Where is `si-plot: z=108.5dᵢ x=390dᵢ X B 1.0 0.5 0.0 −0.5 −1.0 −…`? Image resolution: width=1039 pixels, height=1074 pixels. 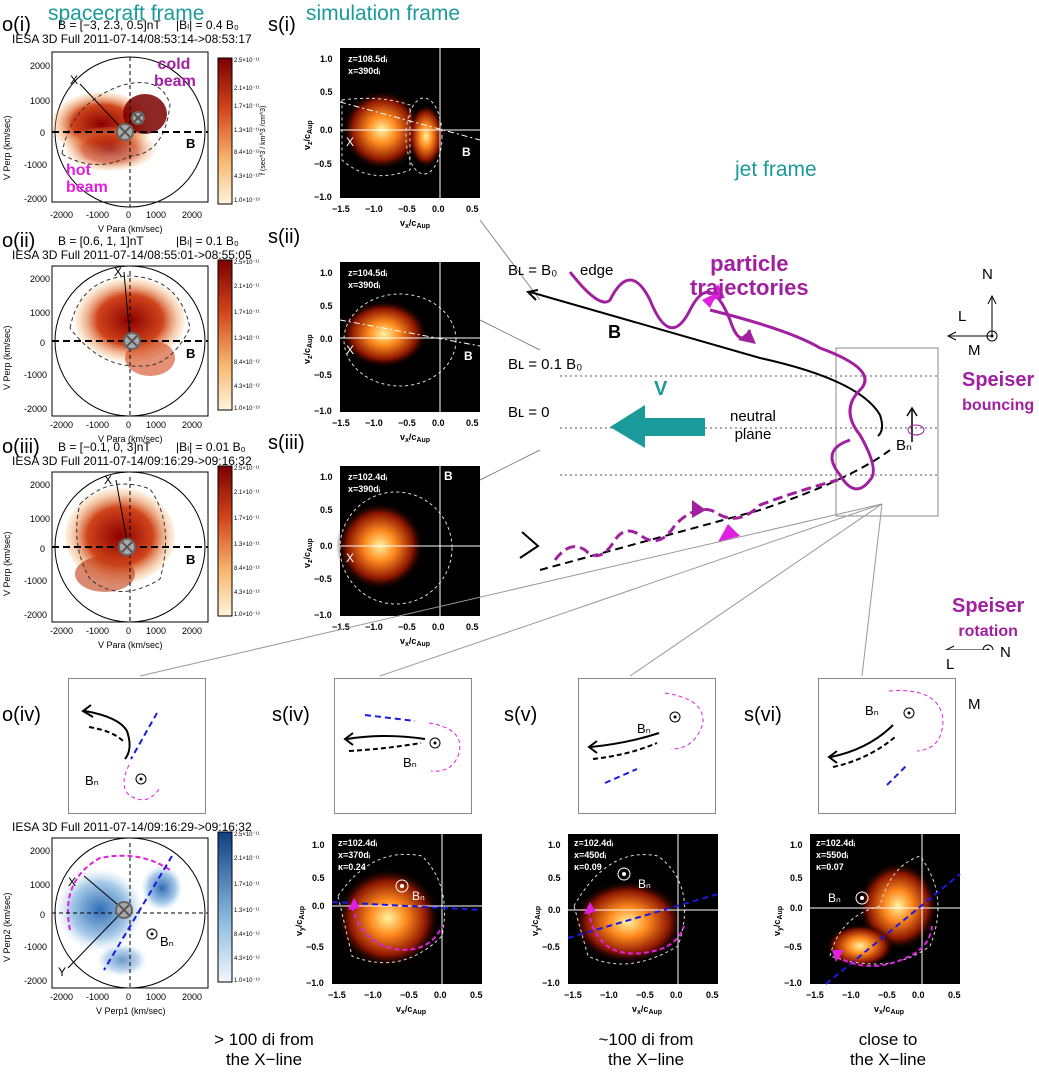
si-plot: z=108.5dᵢ x=390dᵢ X B 1.0 0.5 0.0 −0.5 −1.0 −… is located at coordinates (391, 139).